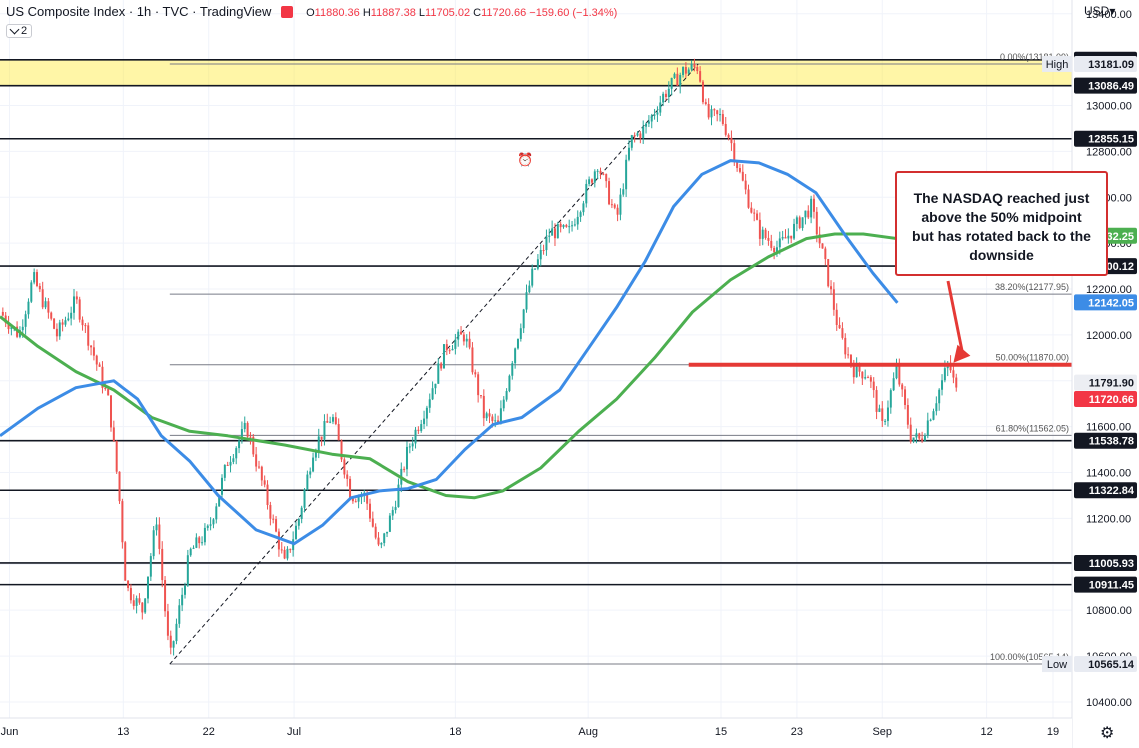 The width and height of the screenshot is (1139, 748). What do you see at coordinates (1057, 664) in the screenshot?
I see `price-tag-bg` at bounding box center [1057, 664].